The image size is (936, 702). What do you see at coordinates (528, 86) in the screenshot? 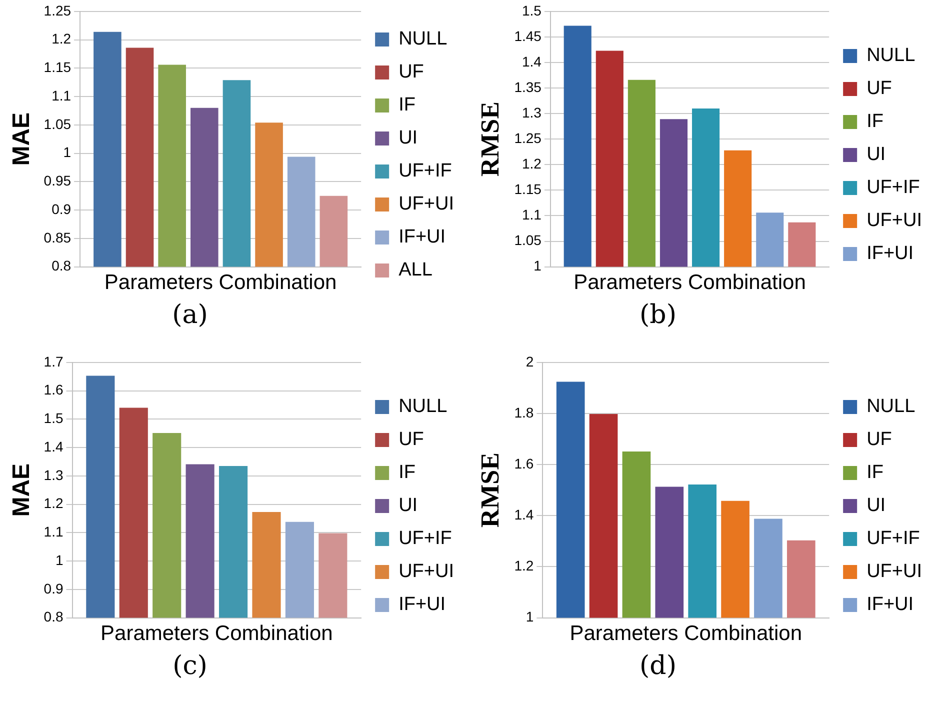
I see `y-tick-label: 1.35` at bounding box center [528, 86].